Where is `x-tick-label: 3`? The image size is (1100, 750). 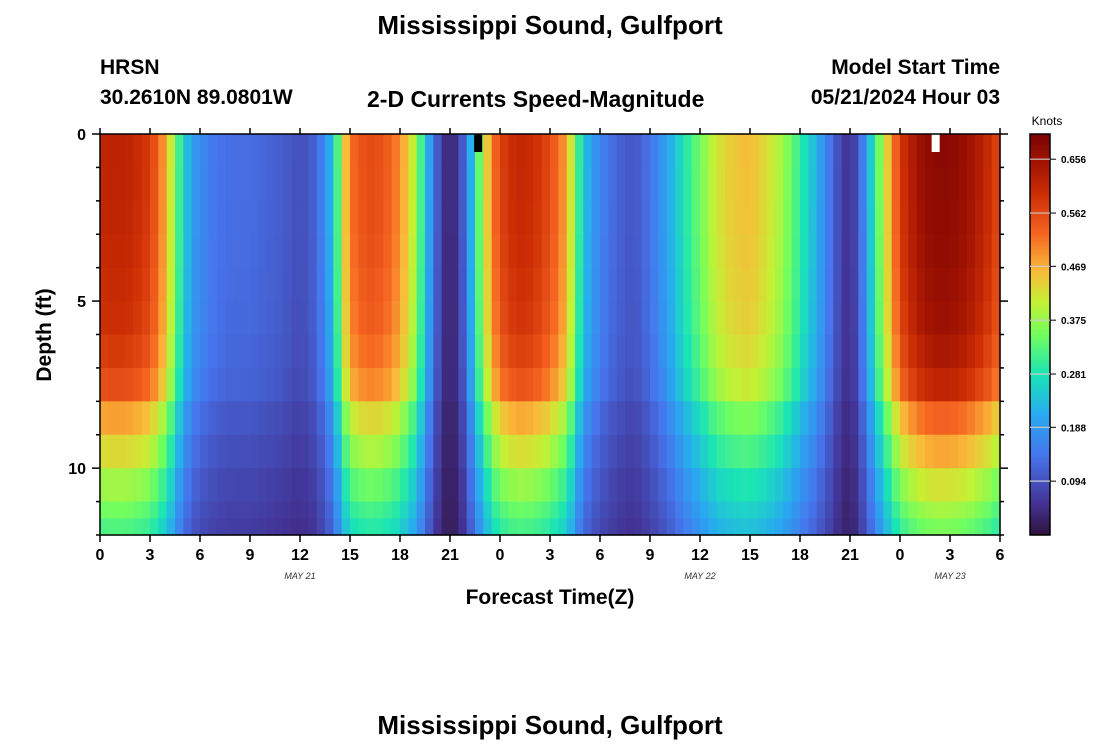
x-tick-label: 3 is located at coordinates (550, 555).